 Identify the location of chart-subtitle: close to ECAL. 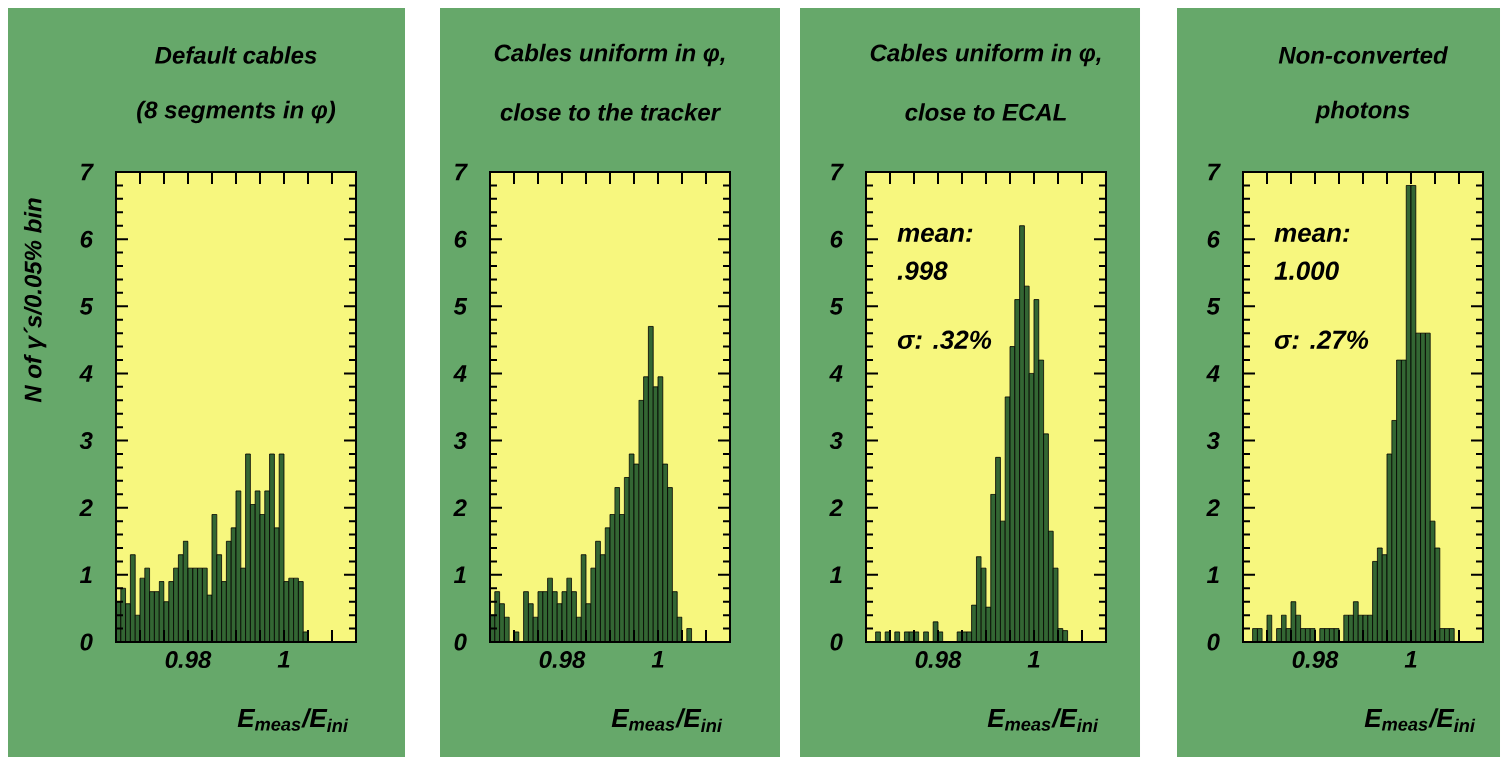
(985, 112).